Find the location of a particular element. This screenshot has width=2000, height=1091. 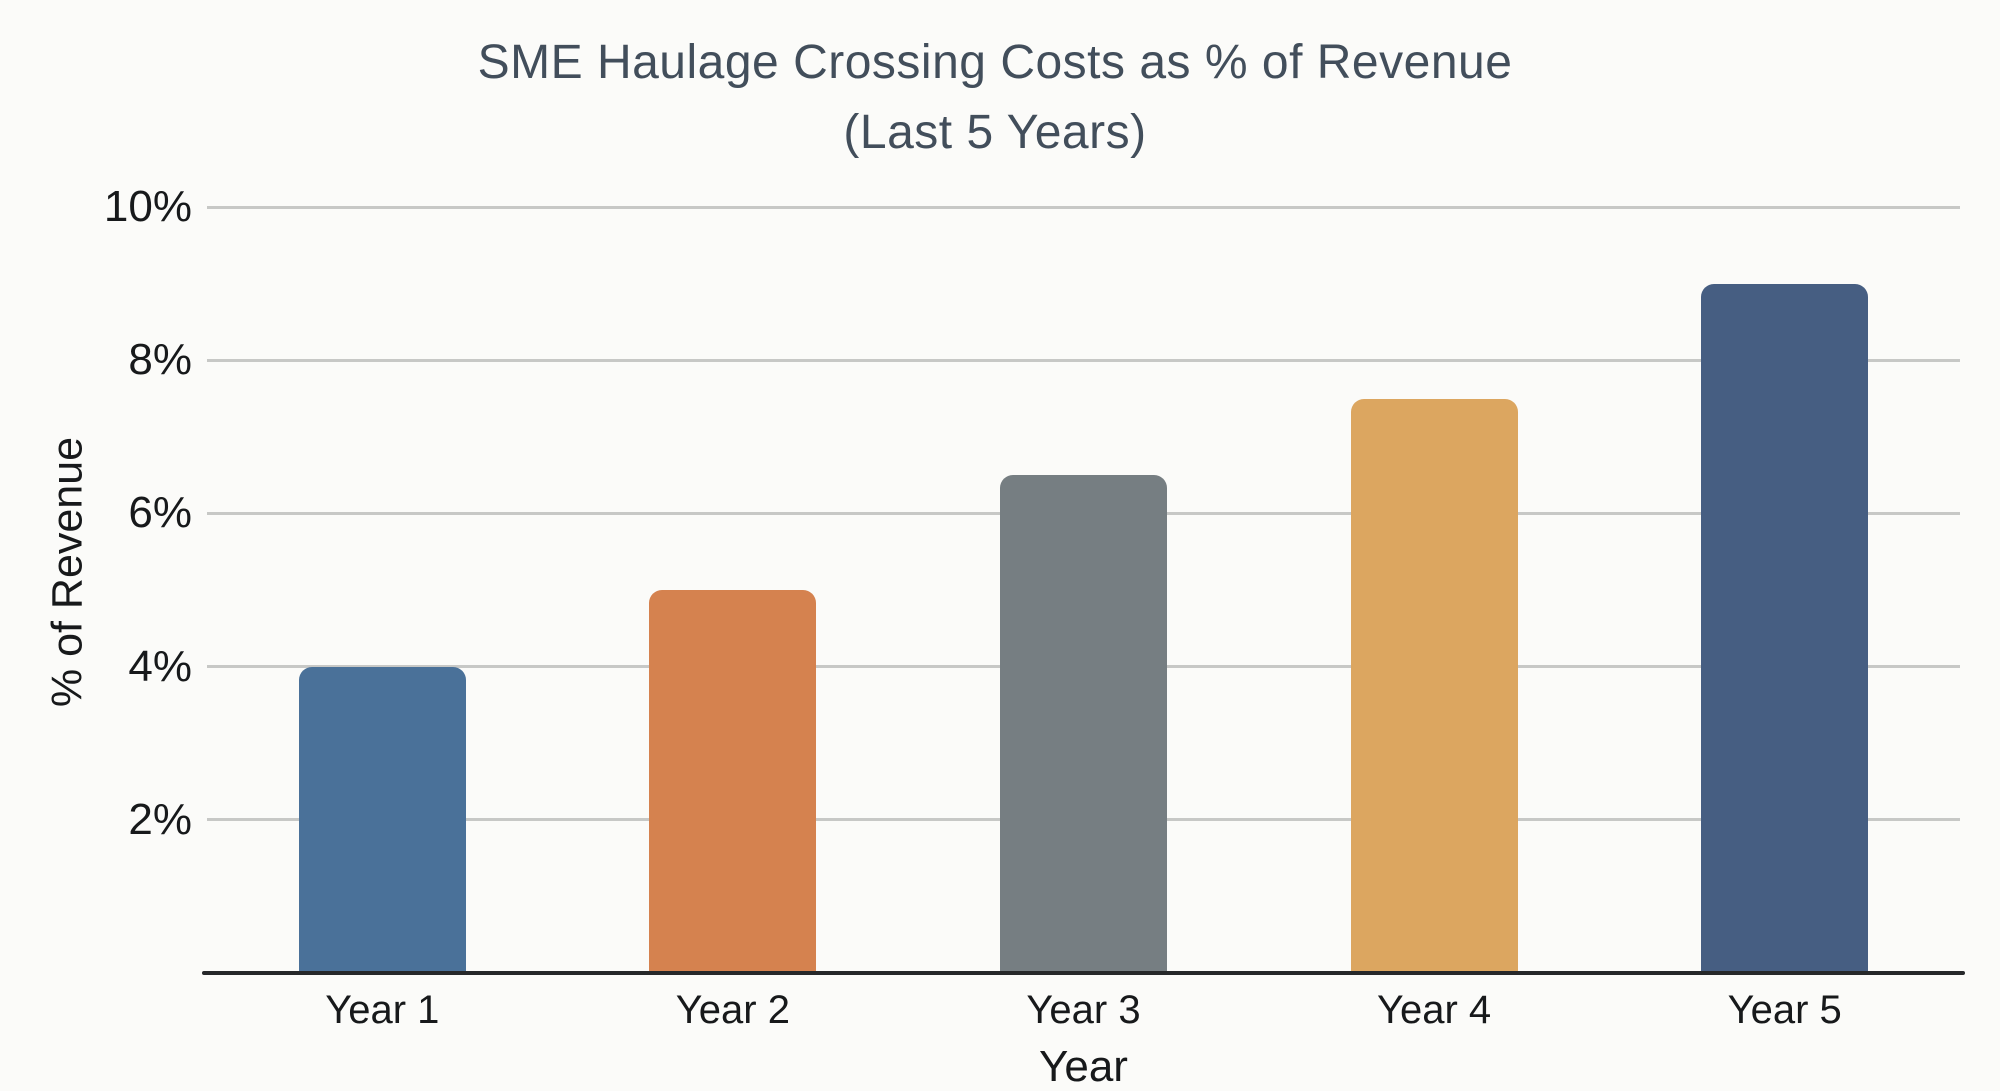

y-tick-label: 10% is located at coordinates (147, 206).